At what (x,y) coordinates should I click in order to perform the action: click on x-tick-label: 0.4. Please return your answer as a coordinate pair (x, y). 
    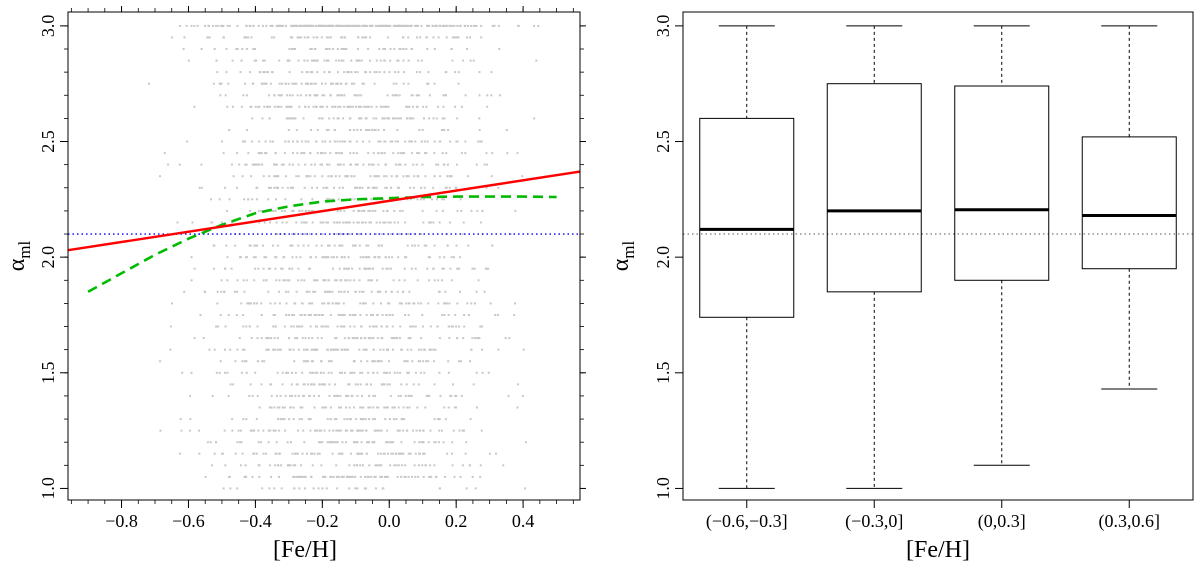
    Looking at the image, I should click on (523, 521).